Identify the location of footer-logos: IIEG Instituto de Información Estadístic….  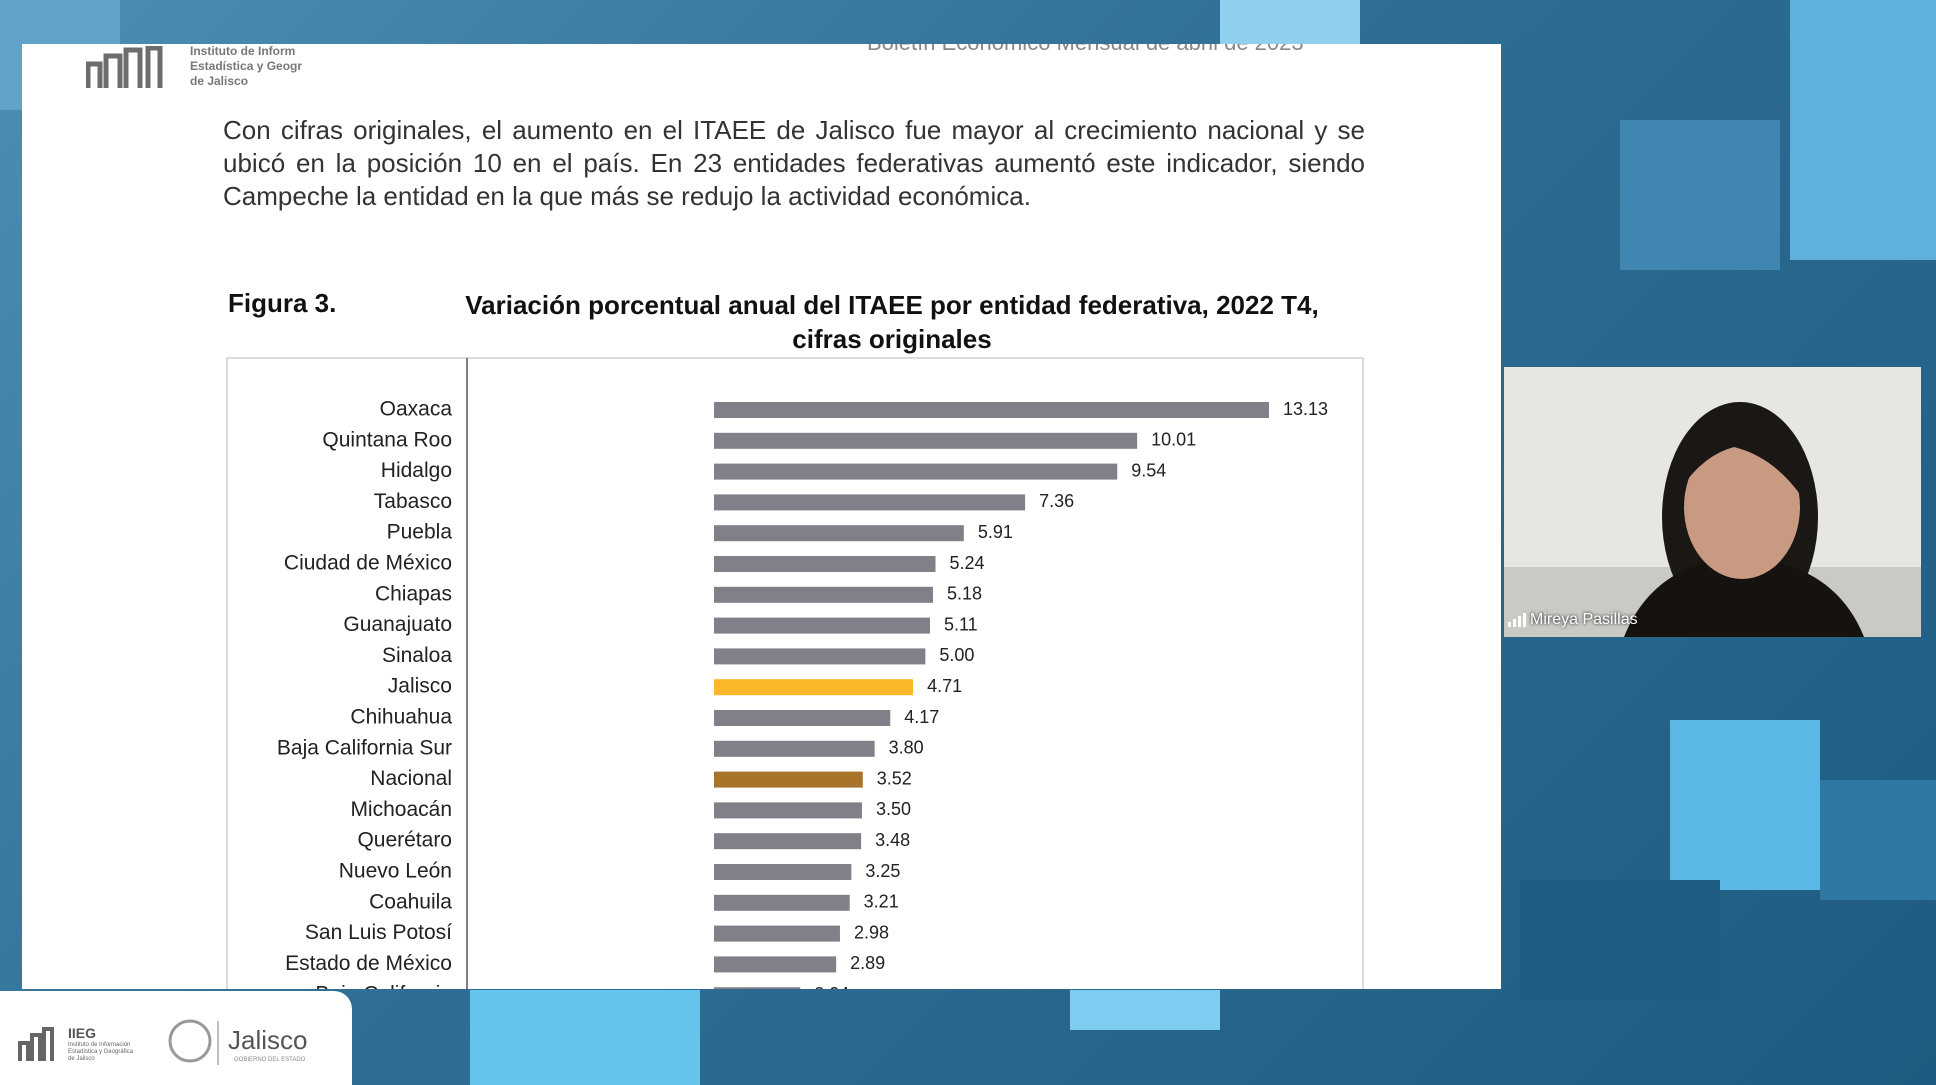
(176, 1038).